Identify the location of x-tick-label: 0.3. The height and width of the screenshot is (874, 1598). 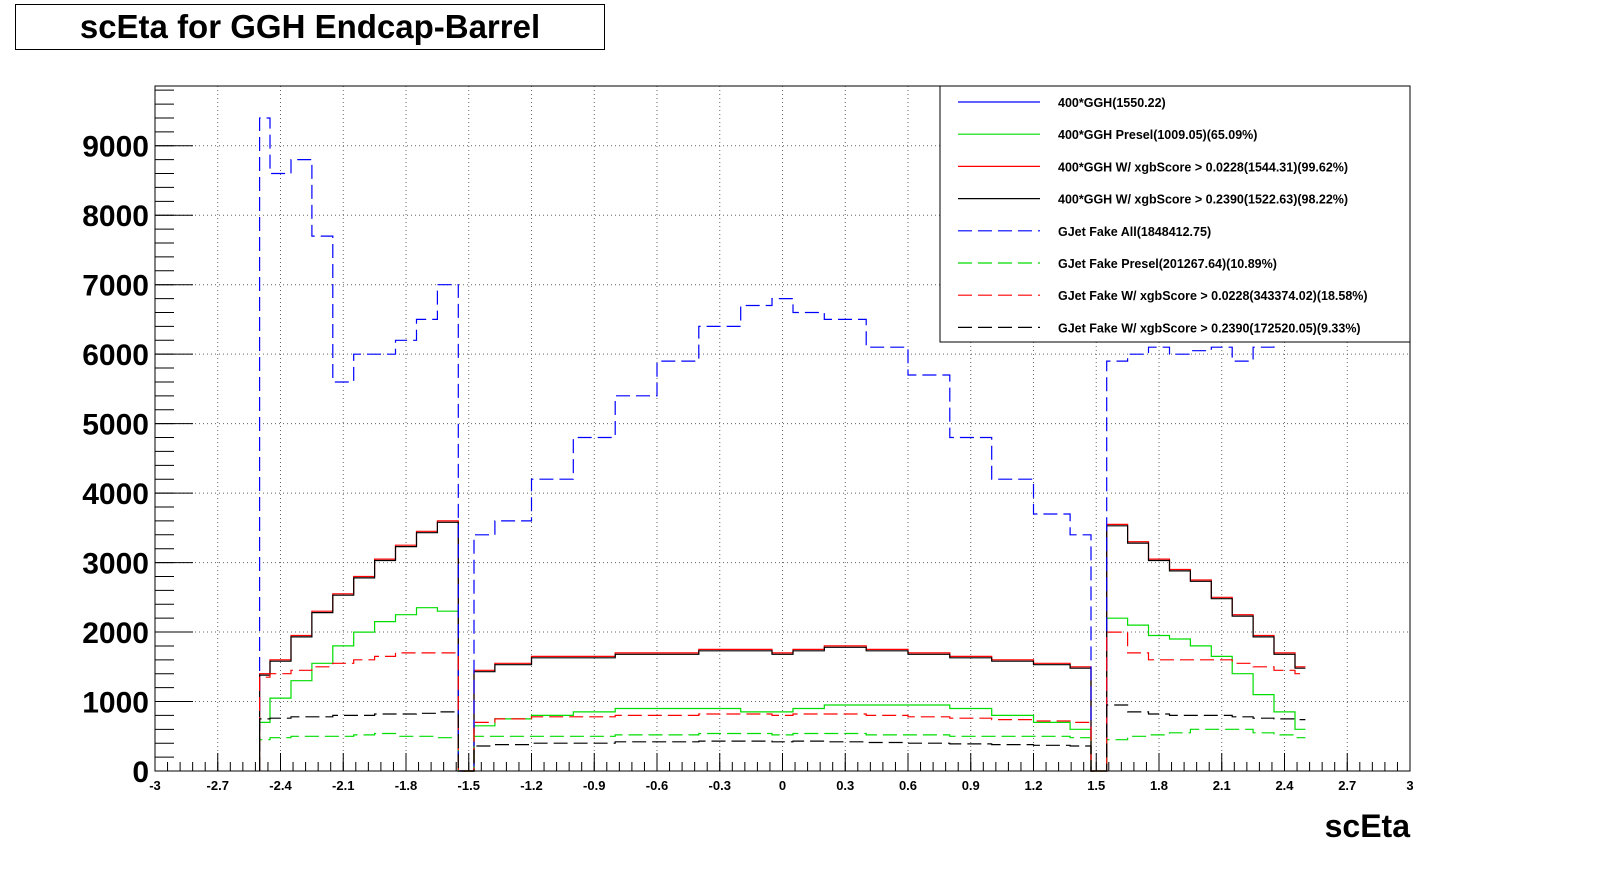
(845, 785).